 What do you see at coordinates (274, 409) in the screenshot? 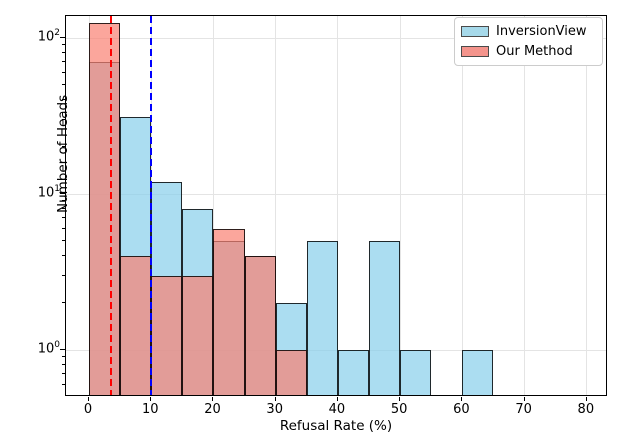
I see `x-tick-label: 30` at bounding box center [274, 409].